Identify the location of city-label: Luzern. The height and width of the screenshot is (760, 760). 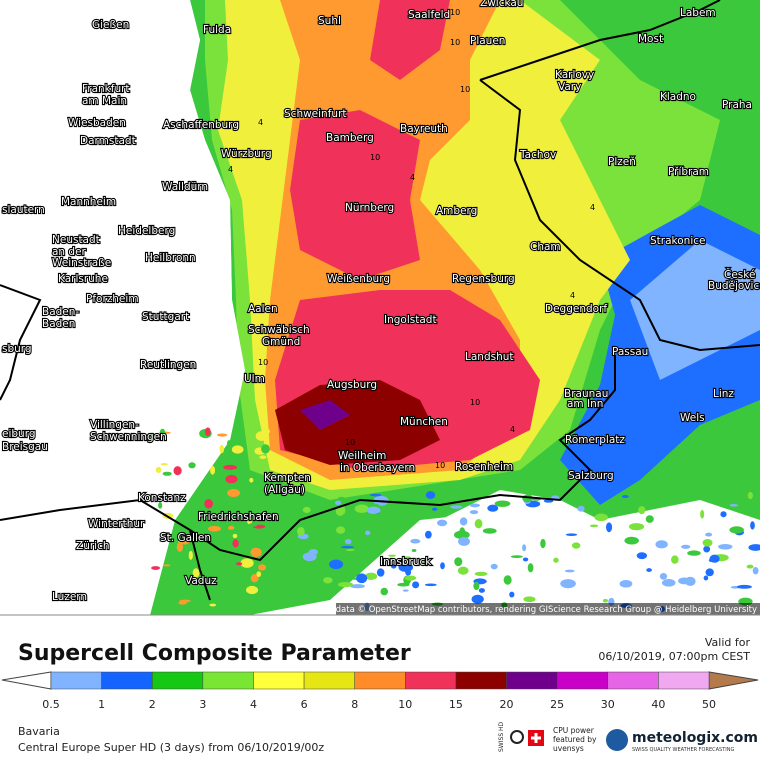
(69, 597).